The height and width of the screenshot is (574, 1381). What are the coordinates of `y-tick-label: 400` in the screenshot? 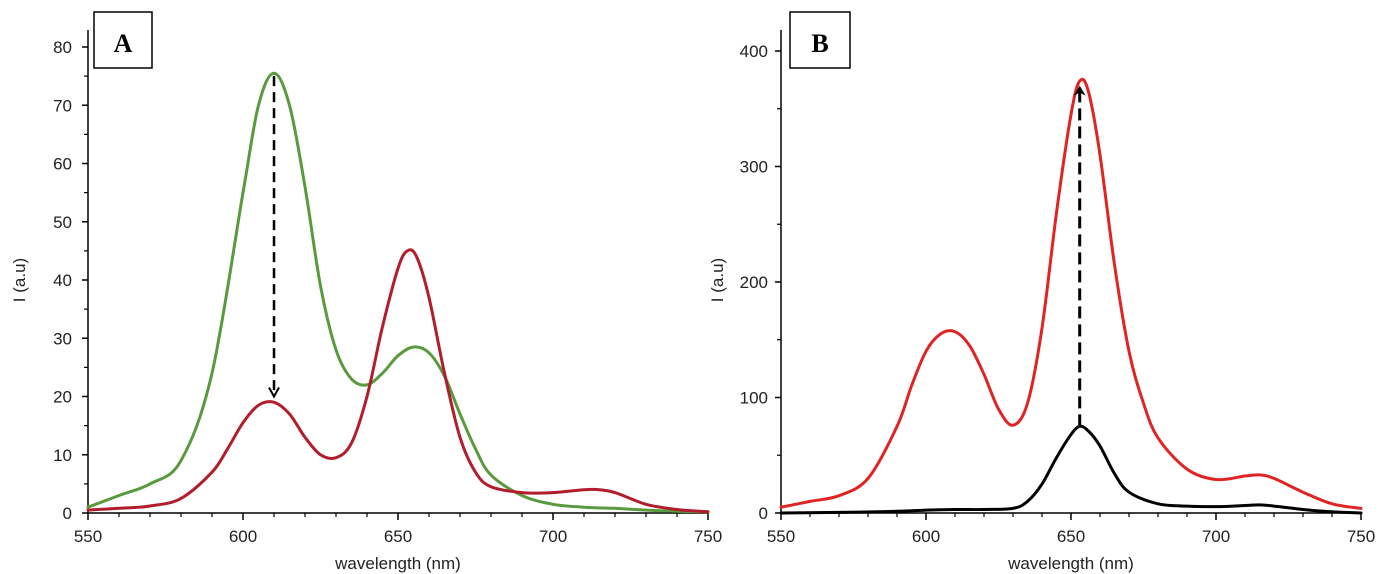 It's located at (754, 51).